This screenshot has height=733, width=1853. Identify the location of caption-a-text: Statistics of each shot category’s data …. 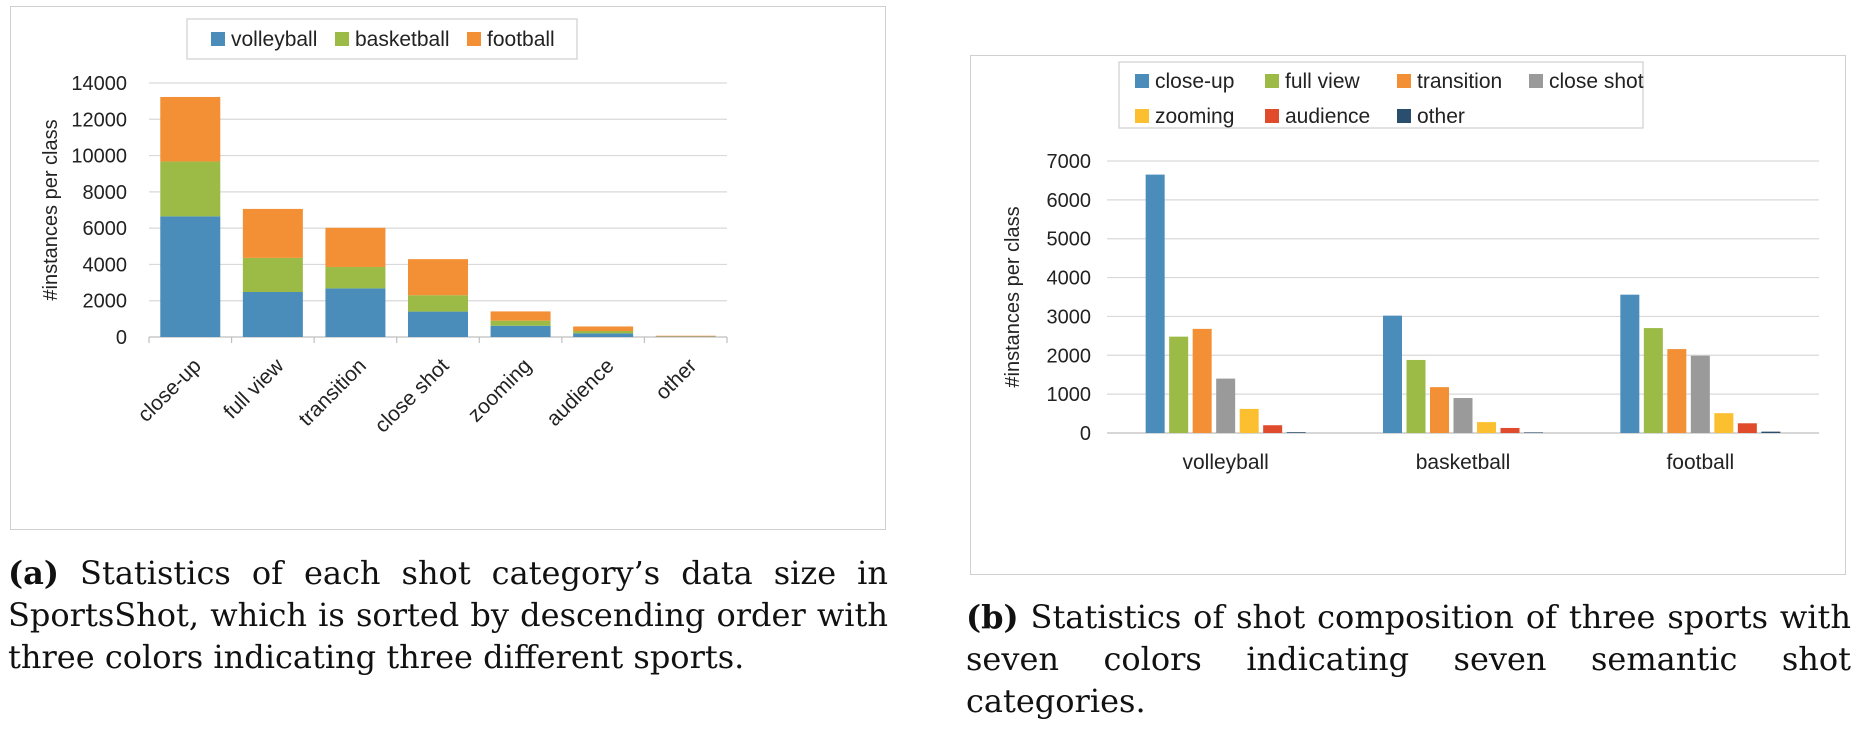
(448, 615).